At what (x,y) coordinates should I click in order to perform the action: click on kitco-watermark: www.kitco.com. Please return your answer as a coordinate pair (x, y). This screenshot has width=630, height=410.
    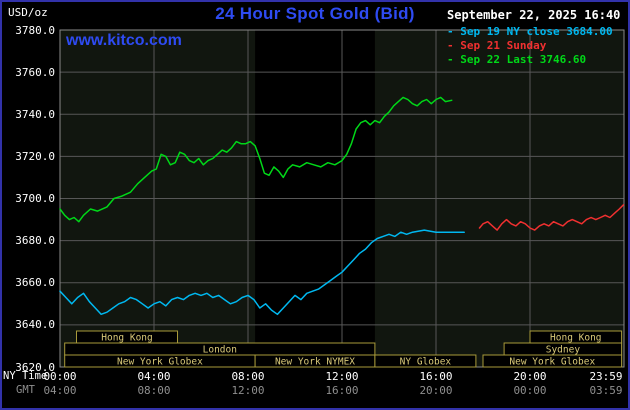
    Looking at the image, I should click on (124, 40).